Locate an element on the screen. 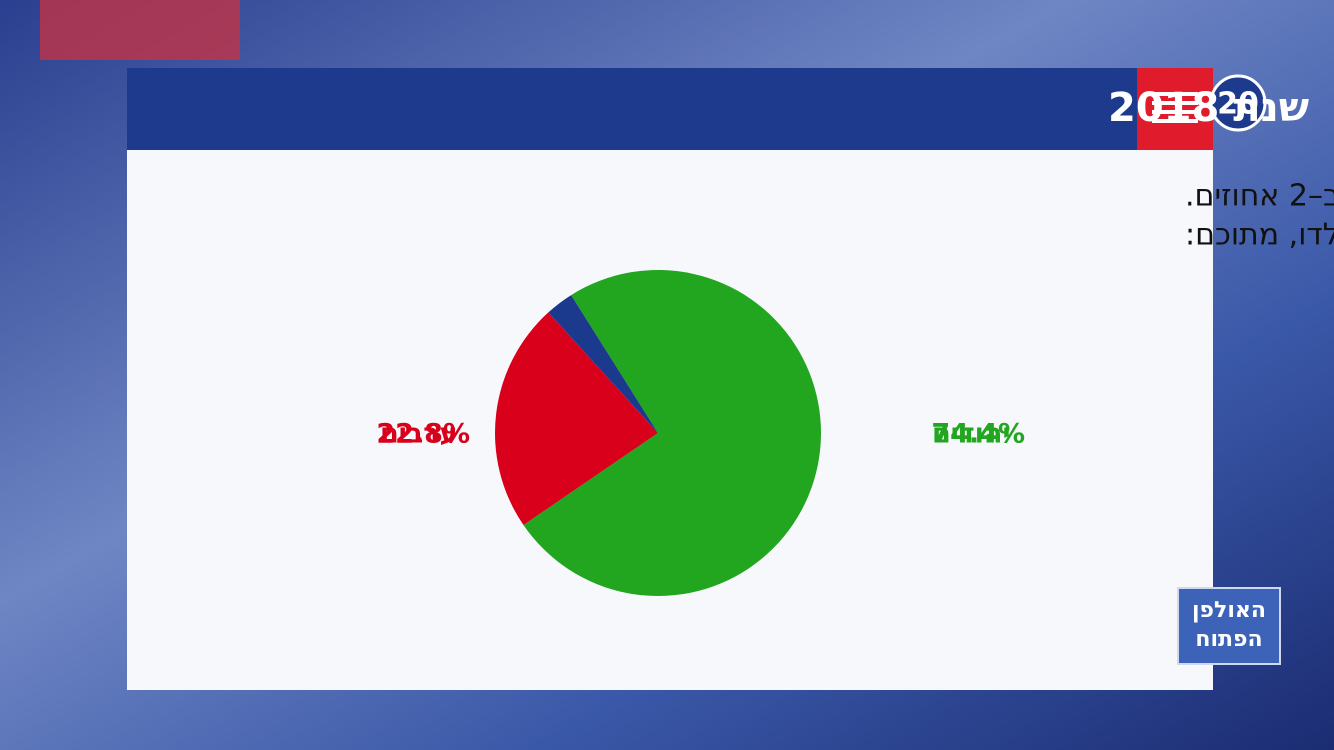 The width and height of the screenshot is (1334, 750). header-title: שנת 2018 is located at coordinates (1208, 108).